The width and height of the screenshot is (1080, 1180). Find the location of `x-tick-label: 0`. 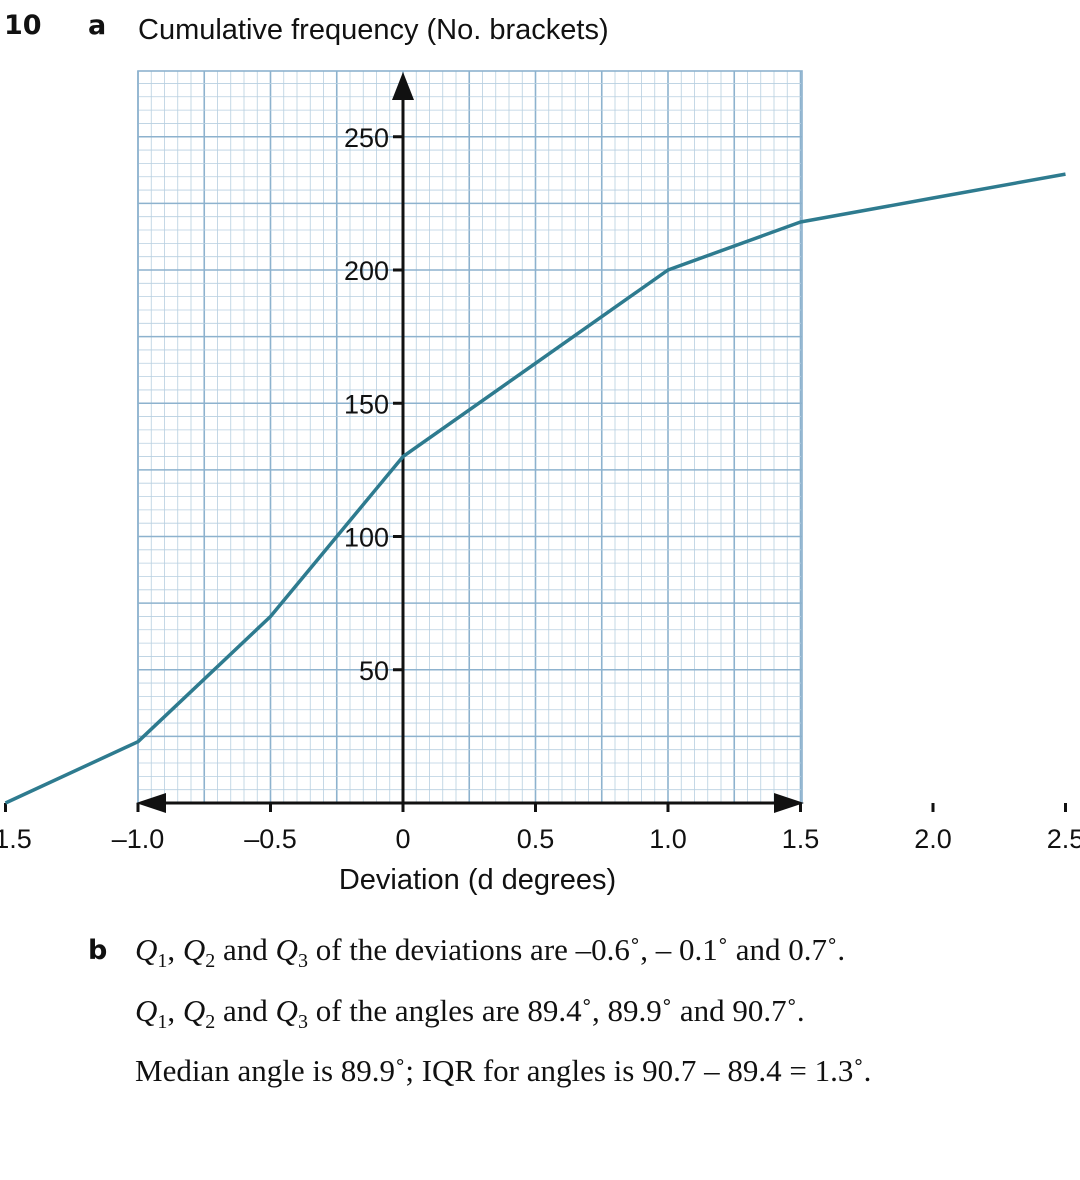

x-tick-label: 0 is located at coordinates (402, 839).